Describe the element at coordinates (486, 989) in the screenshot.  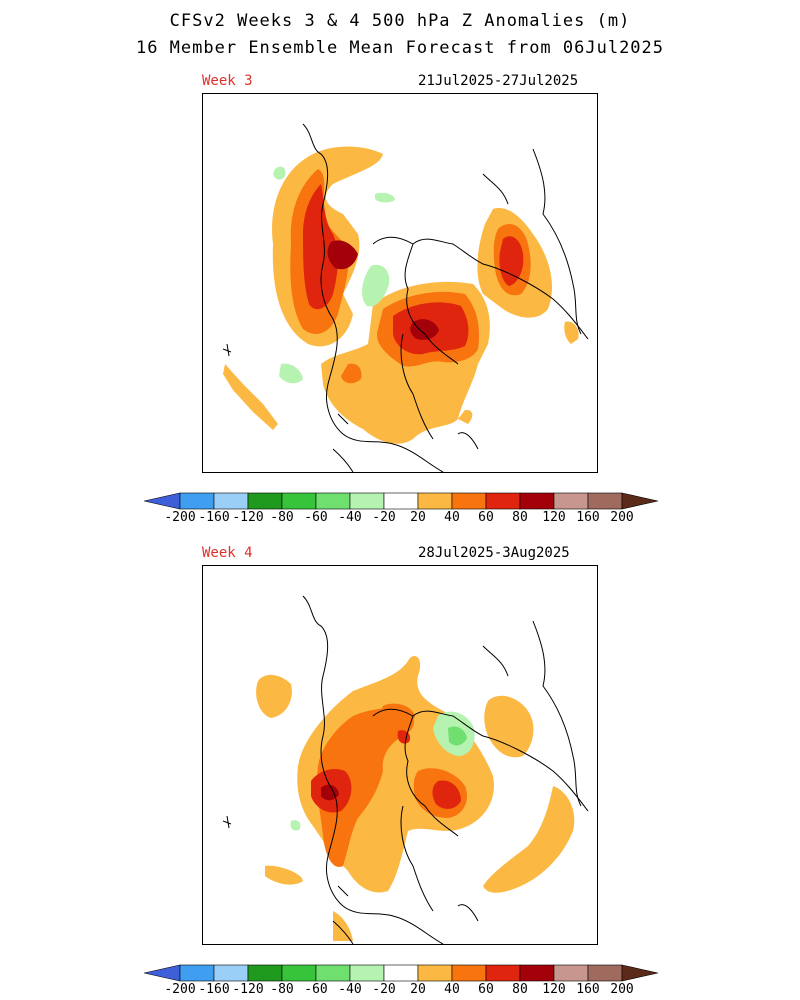
I see `week4-colorbar-tick-label: 60` at that location.